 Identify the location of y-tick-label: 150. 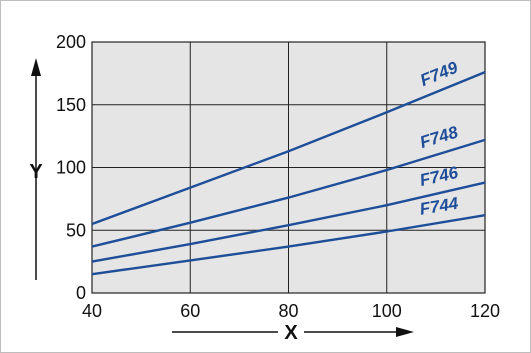
(71, 105).